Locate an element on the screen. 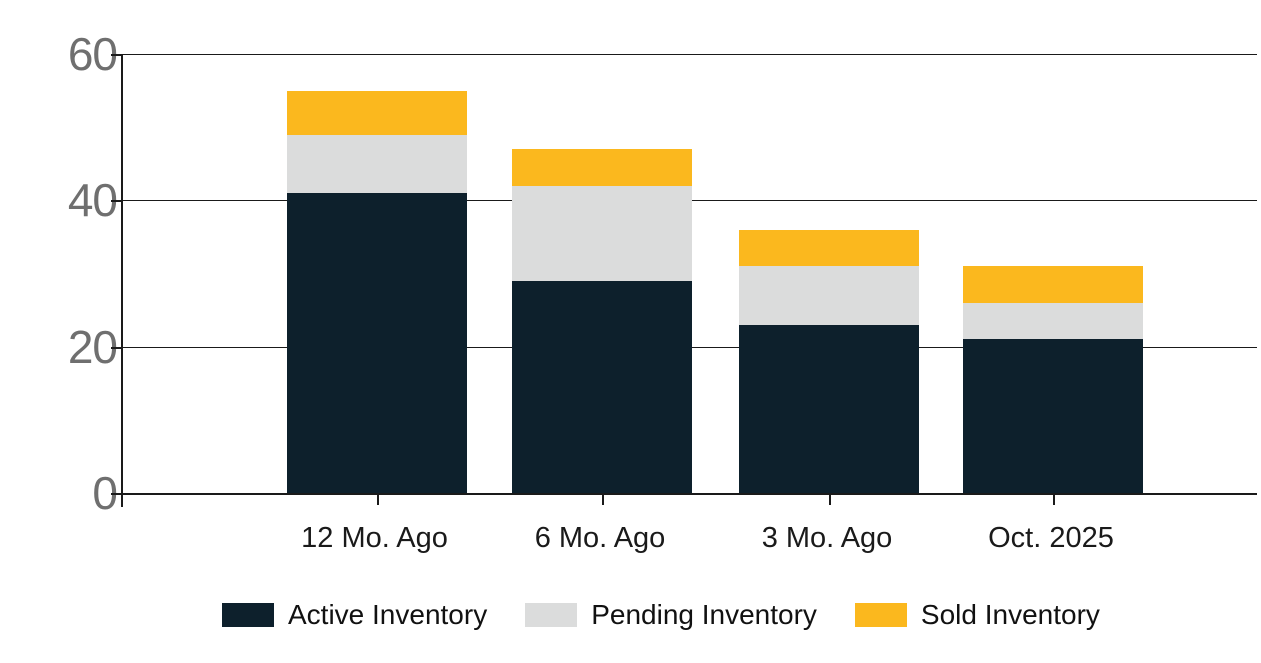  legend-item-sold-inventory: Sold Inventory is located at coordinates (977, 615).